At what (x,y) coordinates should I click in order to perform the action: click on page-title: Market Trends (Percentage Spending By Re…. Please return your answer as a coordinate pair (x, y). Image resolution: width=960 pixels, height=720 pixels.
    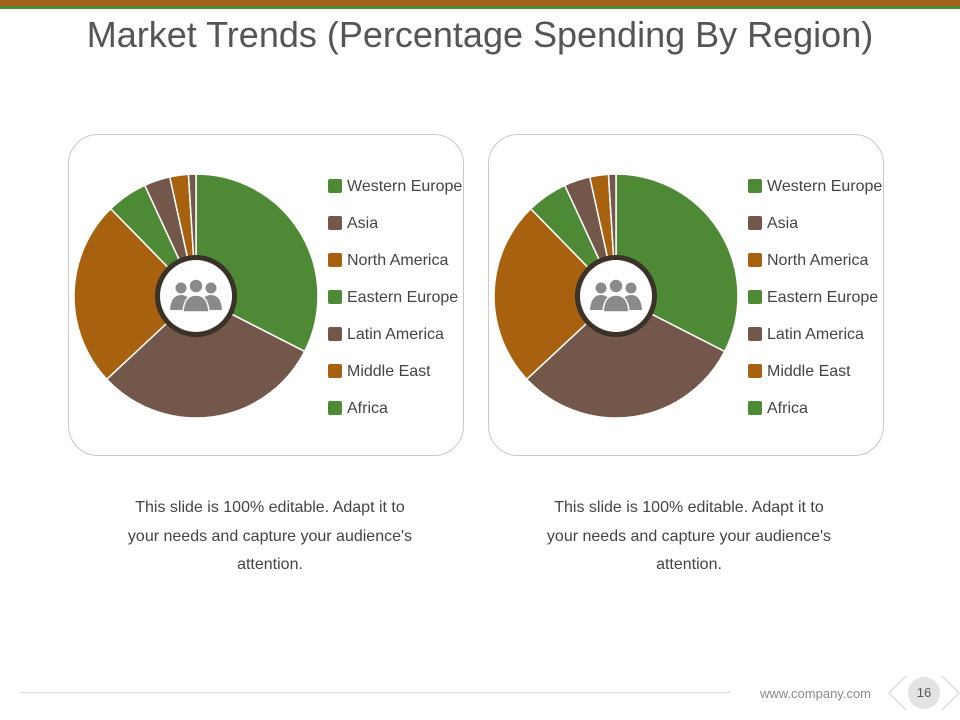
    Looking at the image, I should click on (480, 34).